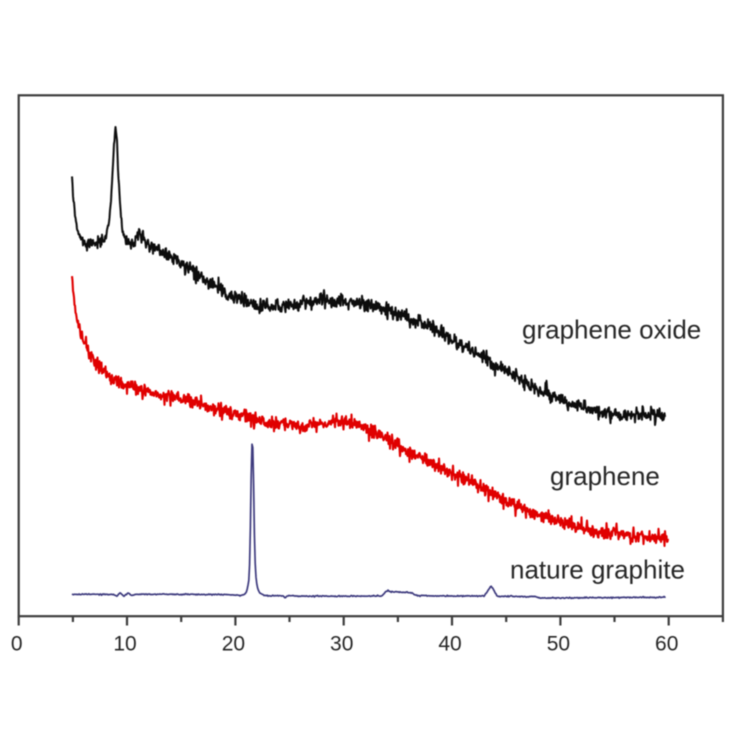  I want to click on svg-text: graphene, so click(605, 476).